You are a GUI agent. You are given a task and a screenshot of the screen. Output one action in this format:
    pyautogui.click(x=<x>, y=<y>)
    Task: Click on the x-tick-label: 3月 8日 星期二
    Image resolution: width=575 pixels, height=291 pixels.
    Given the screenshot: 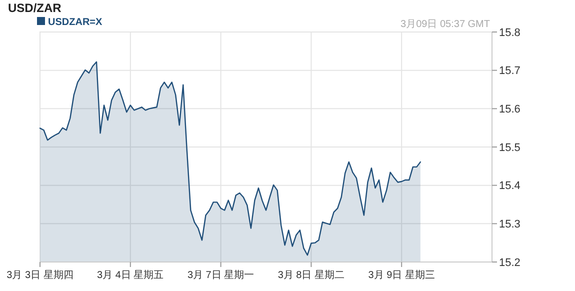 What is the action you would take?
    pyautogui.click(x=311, y=275)
    